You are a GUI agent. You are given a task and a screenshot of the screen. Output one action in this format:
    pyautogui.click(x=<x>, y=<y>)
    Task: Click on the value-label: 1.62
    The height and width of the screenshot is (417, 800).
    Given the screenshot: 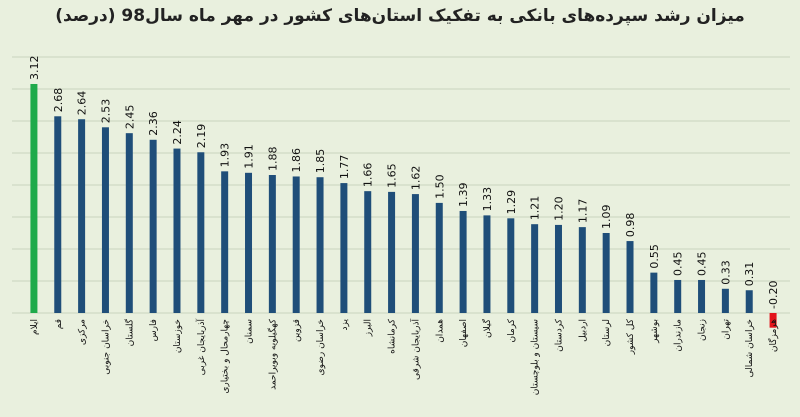 What is the action you would take?
    pyautogui.click(x=415, y=178)
    